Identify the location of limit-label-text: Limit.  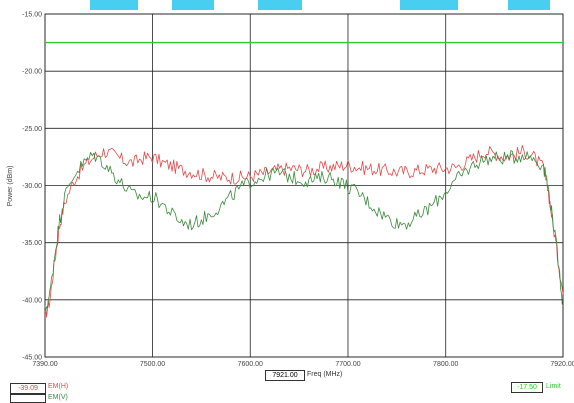
(553, 386).